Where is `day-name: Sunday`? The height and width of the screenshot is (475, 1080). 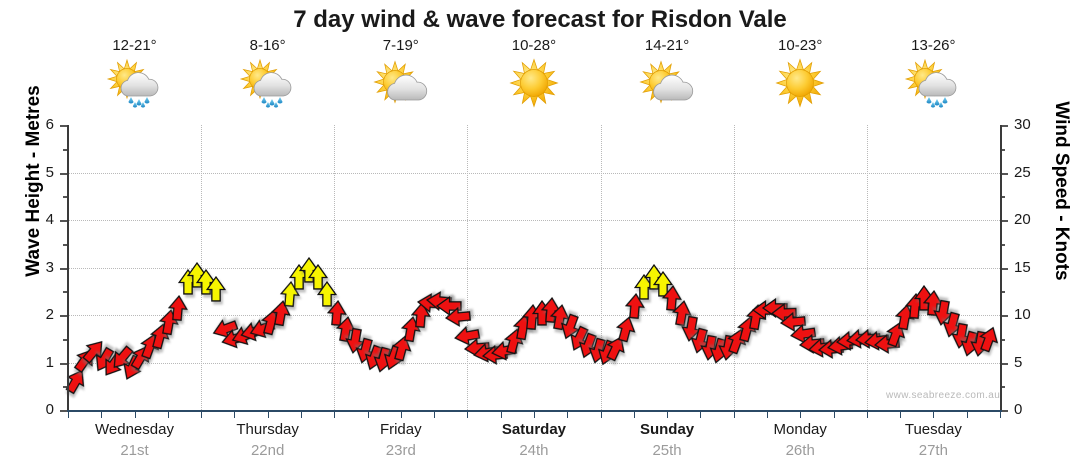 day-name: Sunday is located at coordinates (667, 429).